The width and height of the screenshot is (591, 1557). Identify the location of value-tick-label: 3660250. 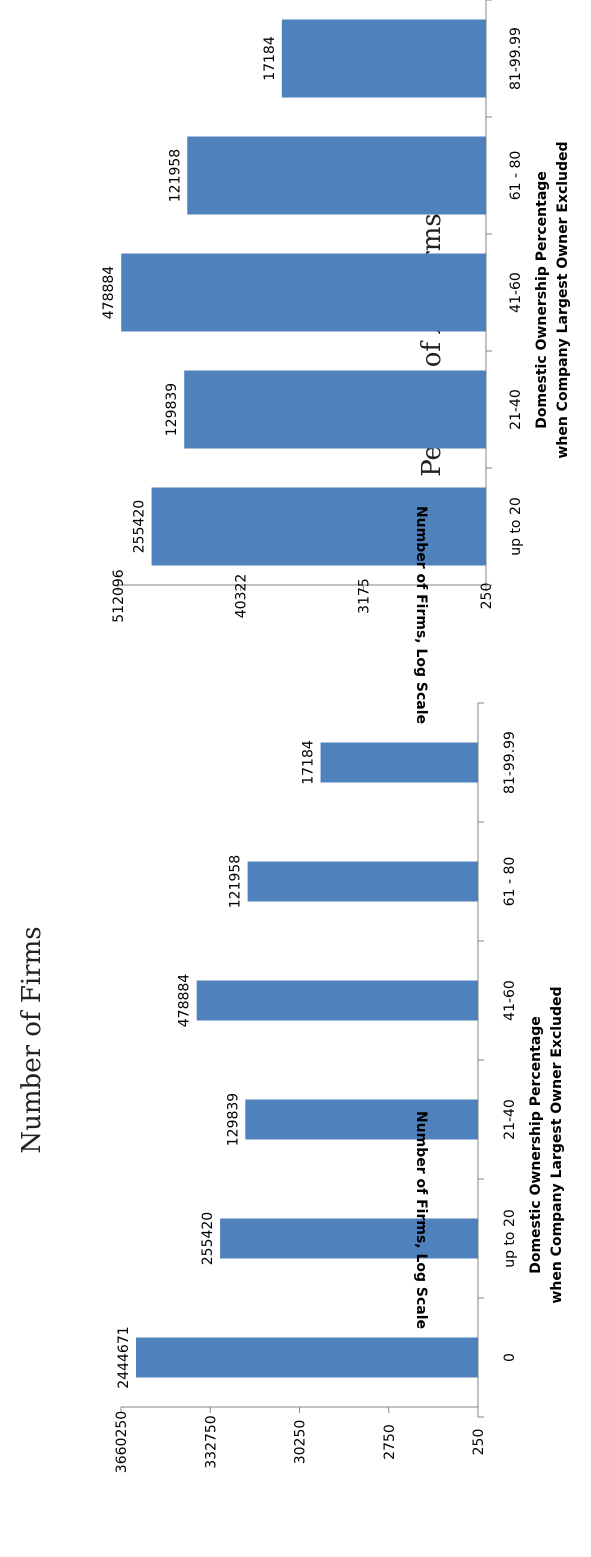
(122, 1442).